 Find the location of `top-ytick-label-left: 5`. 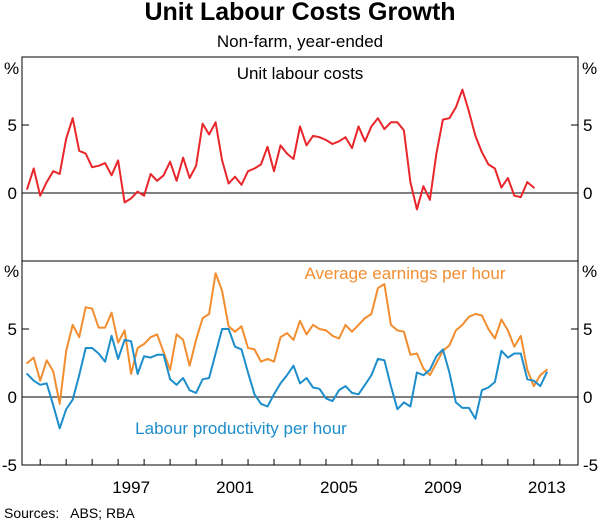

top-ytick-label-left: 5 is located at coordinates (12, 125).